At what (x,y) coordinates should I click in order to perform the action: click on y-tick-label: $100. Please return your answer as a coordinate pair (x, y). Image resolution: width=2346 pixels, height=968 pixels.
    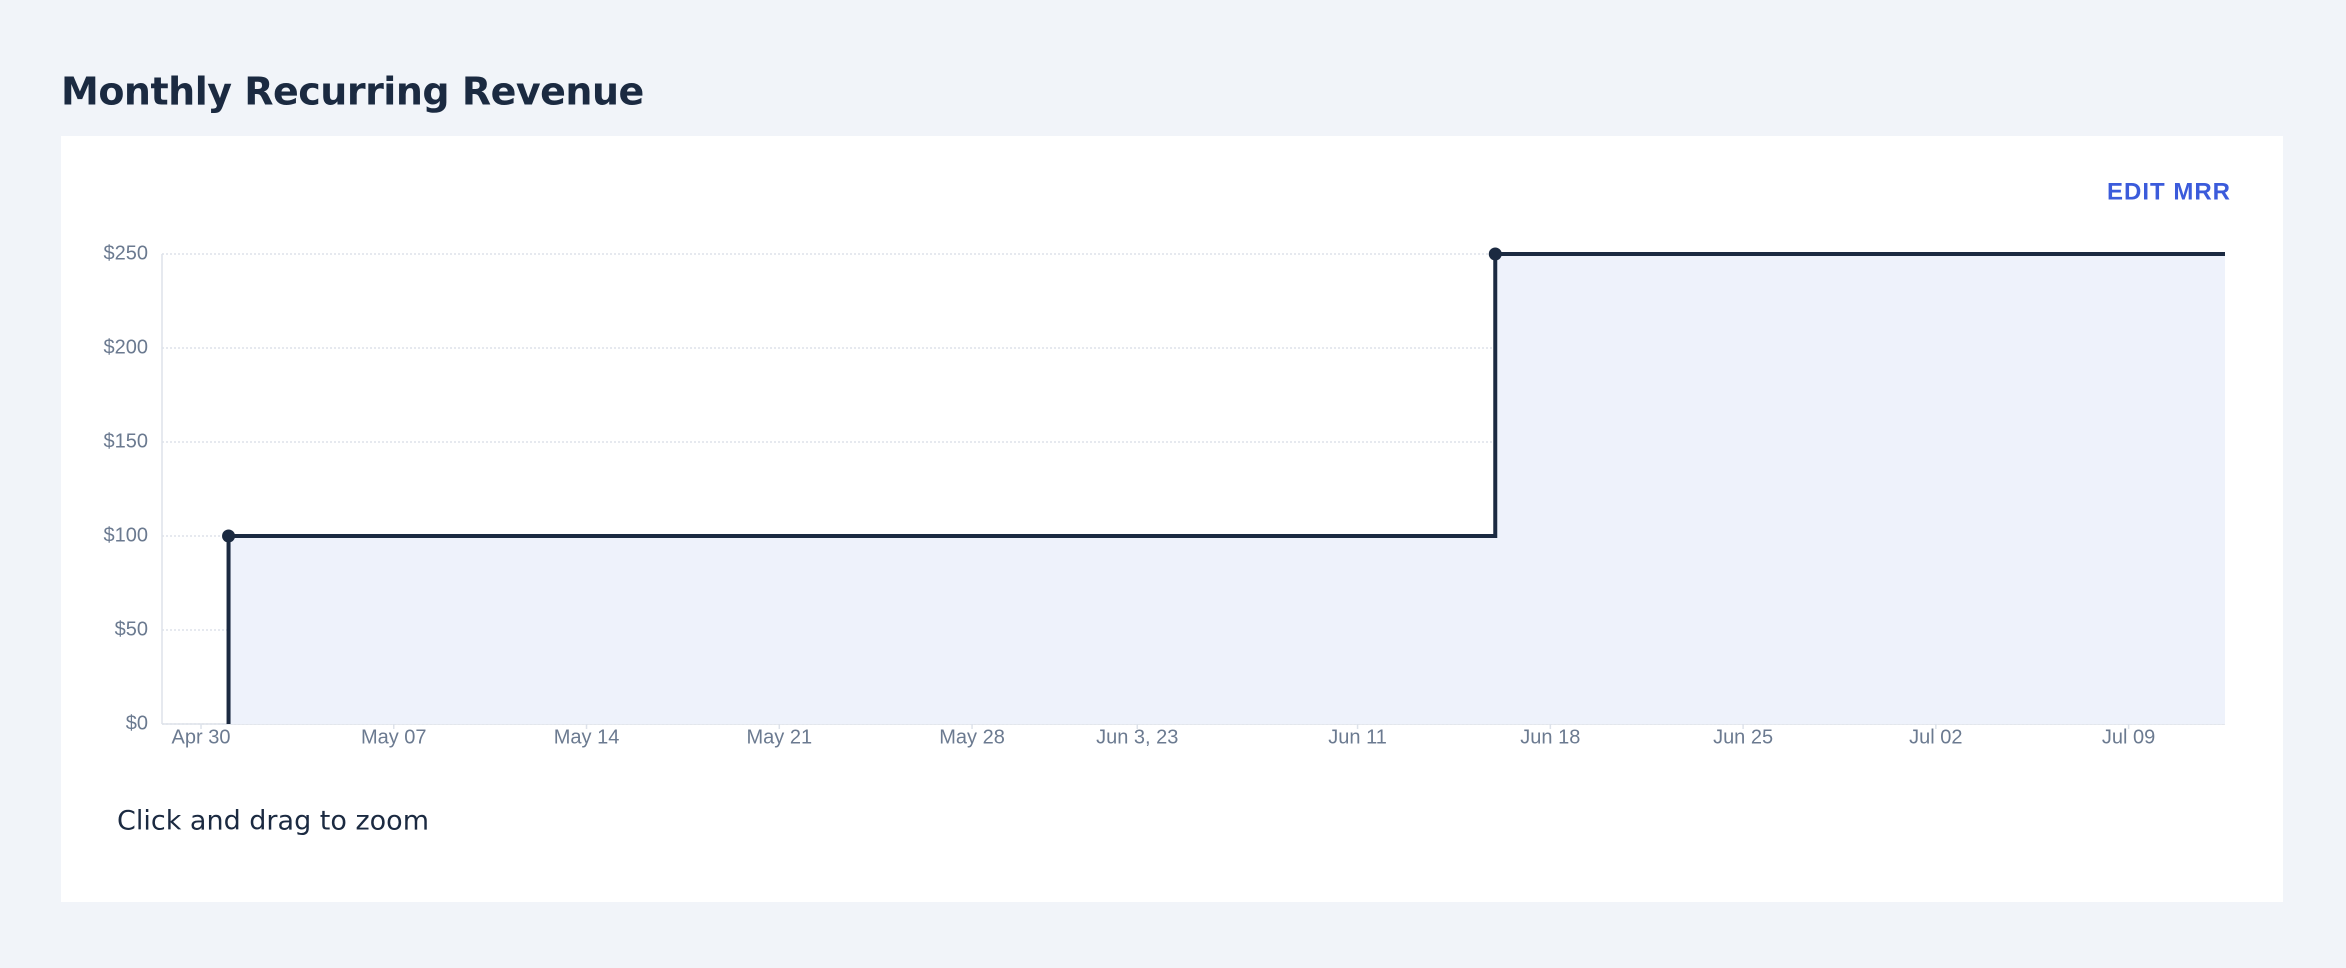
    Looking at the image, I should click on (126, 535).